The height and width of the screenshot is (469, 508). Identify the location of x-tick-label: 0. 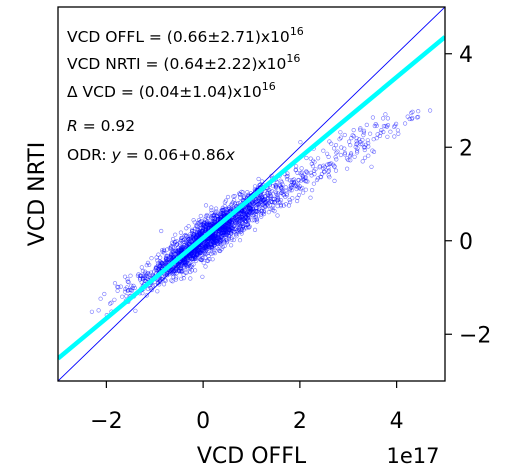
(203, 421).